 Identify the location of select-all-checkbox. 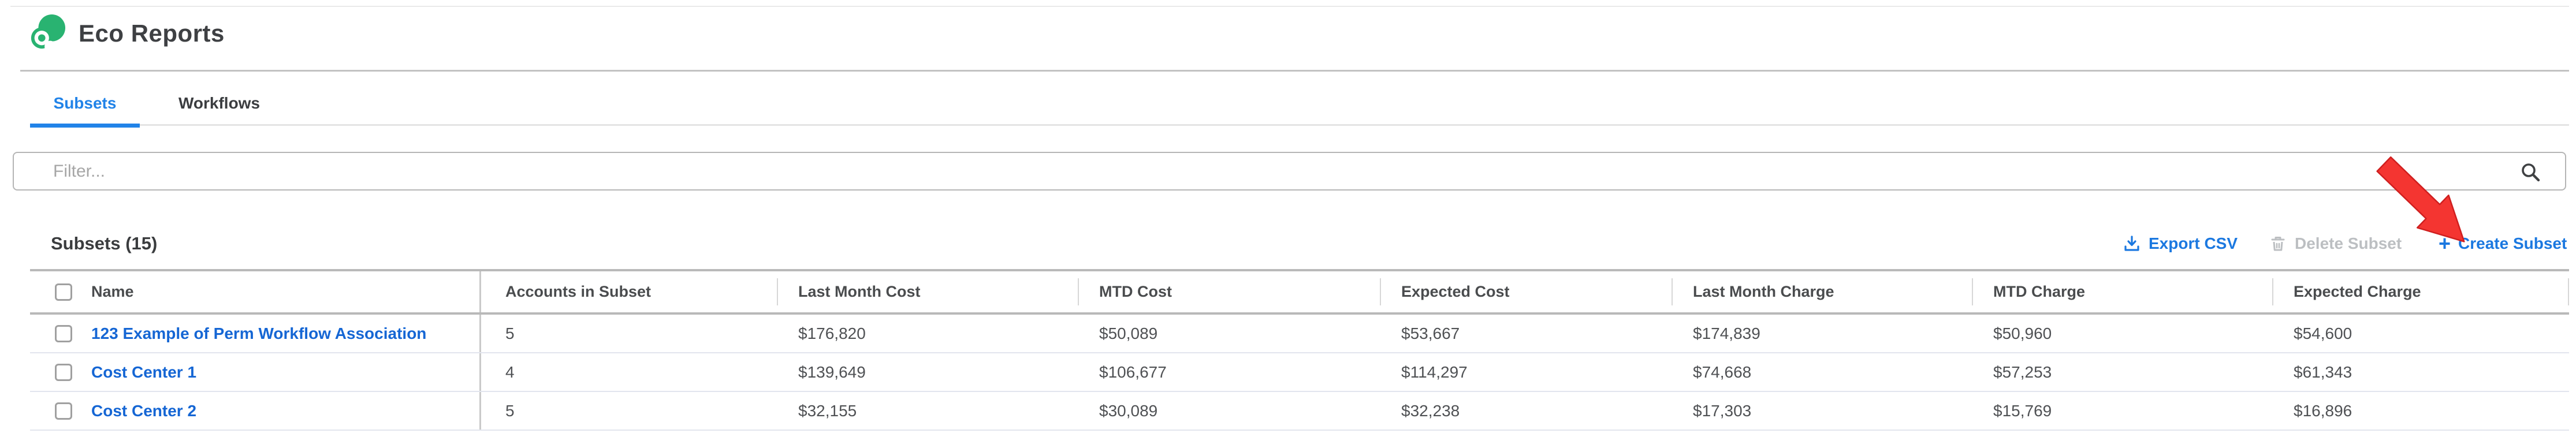
(63, 292).